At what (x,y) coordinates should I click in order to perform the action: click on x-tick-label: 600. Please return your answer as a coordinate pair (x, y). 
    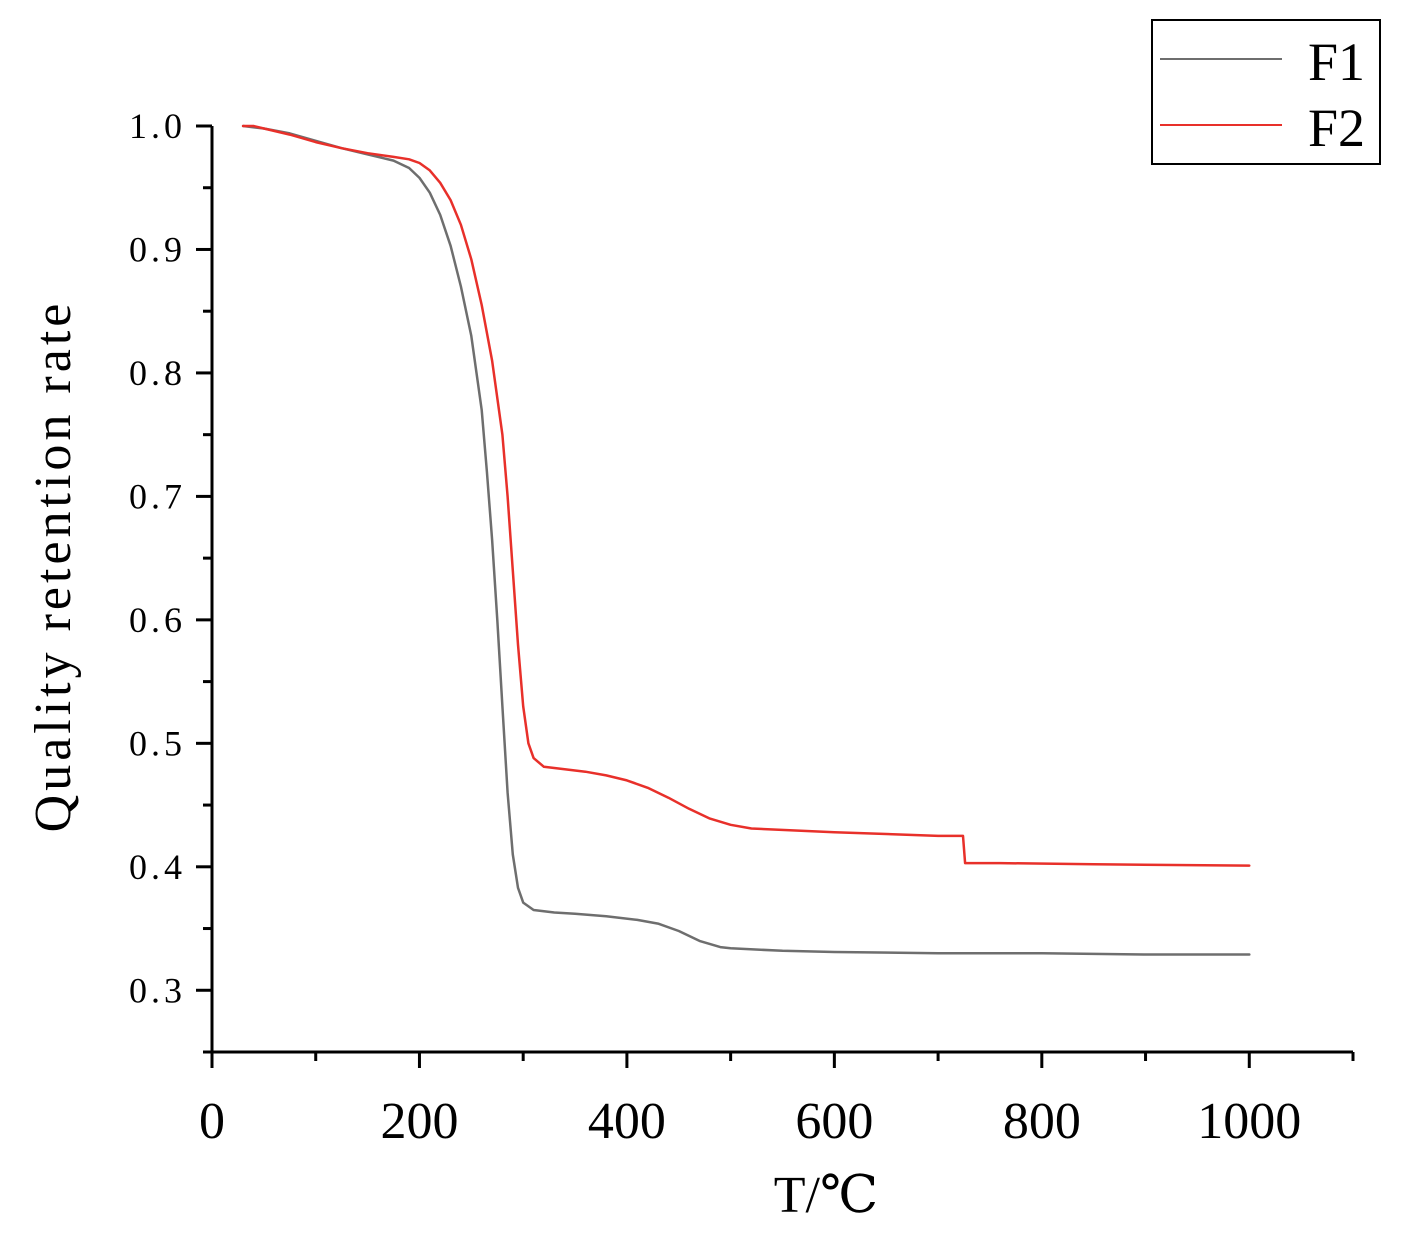
    Looking at the image, I should click on (834, 1121).